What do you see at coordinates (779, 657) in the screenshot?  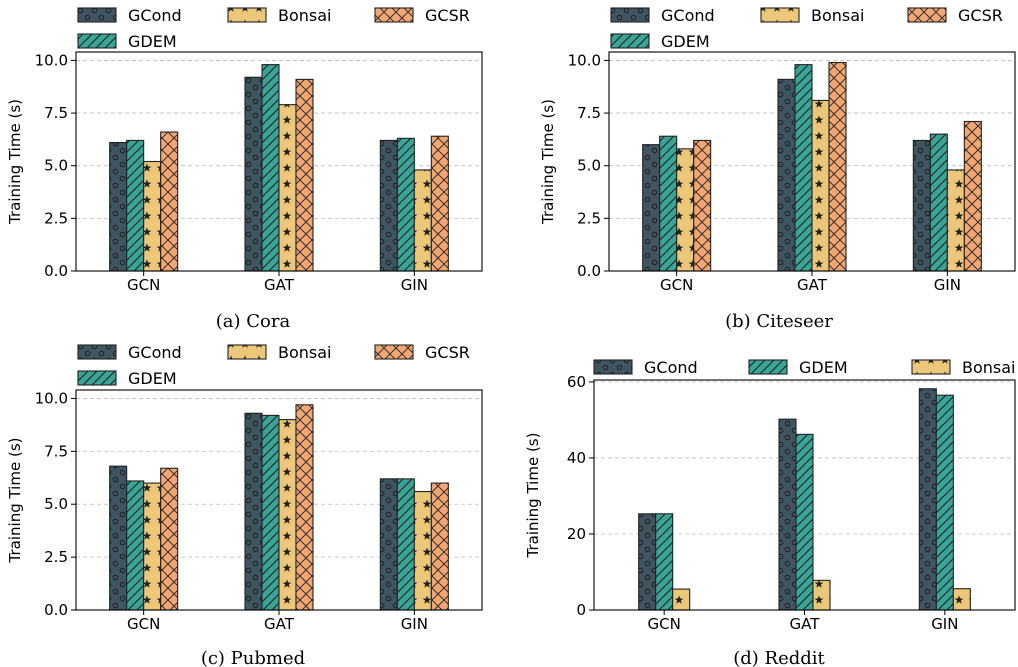 I see `panel-caption: (d) Reddit` at bounding box center [779, 657].